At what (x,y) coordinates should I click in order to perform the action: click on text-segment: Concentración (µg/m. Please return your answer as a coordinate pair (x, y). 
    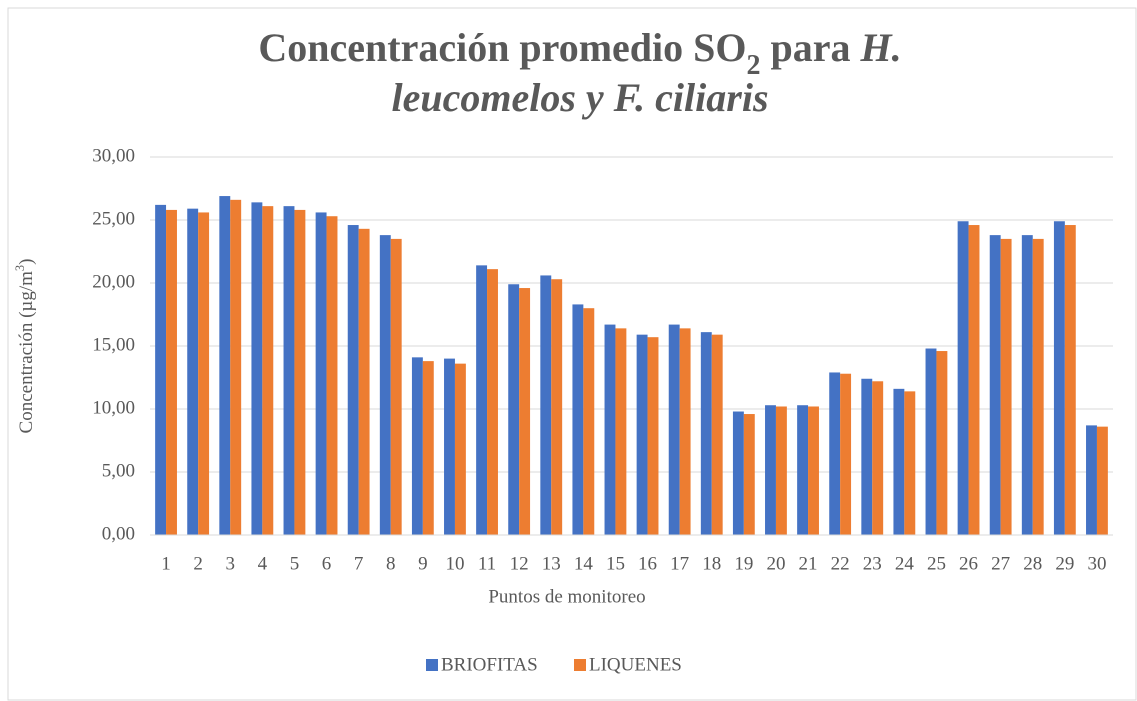
    Looking at the image, I should click on (26, 352).